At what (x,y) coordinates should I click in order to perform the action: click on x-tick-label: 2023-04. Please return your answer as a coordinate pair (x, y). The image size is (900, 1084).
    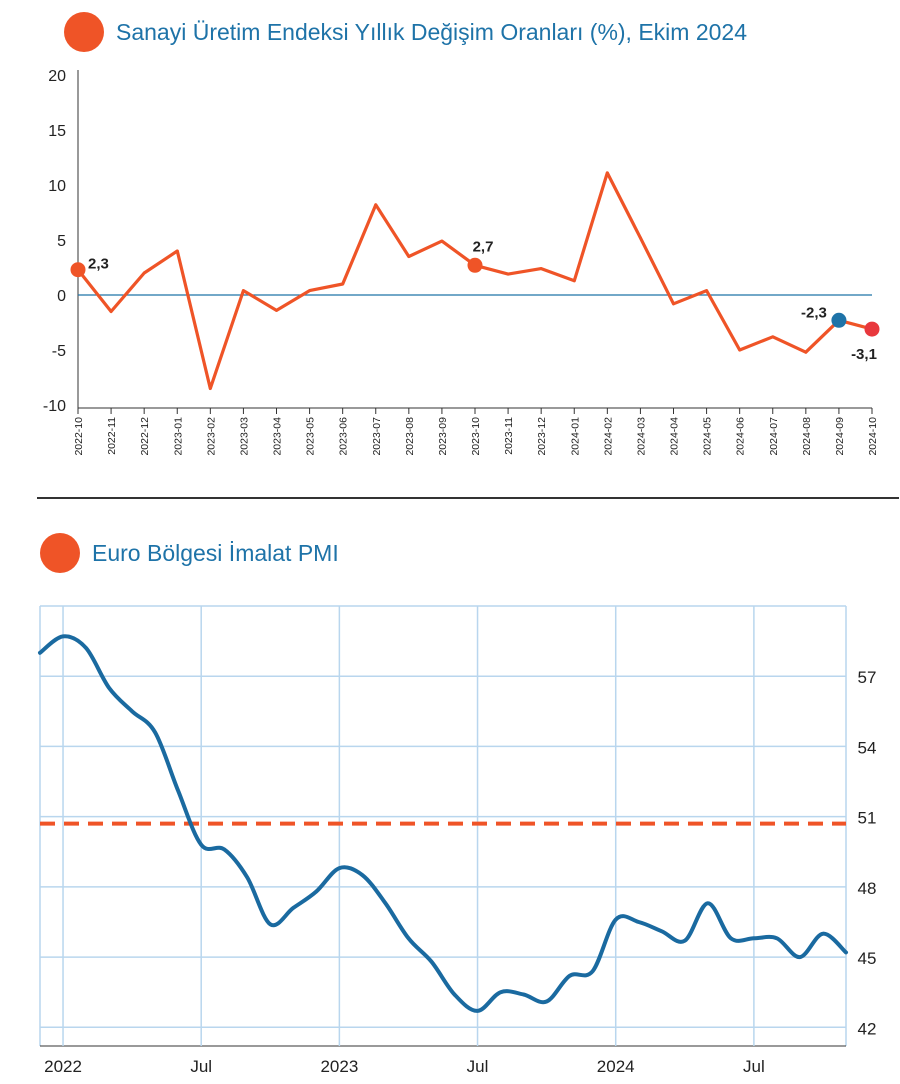
    Looking at the image, I should click on (278, 436).